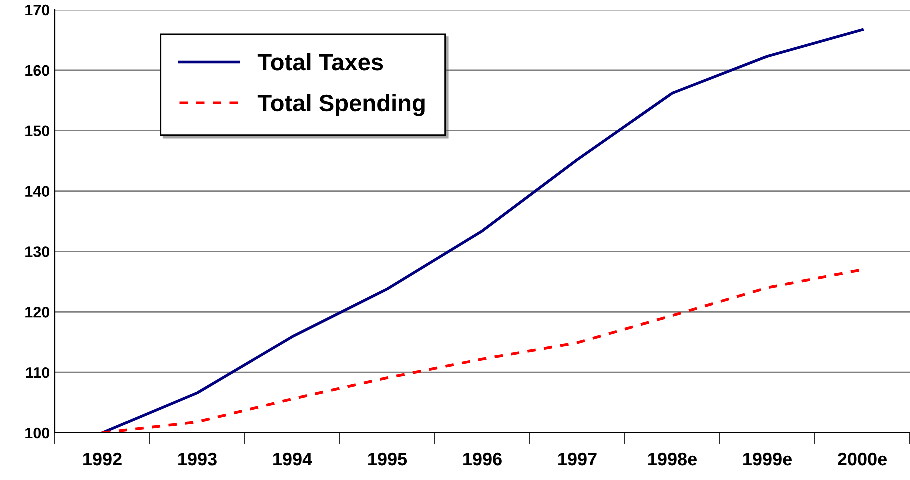 The width and height of the screenshot is (910, 480). Describe the element at coordinates (768, 459) in the screenshot. I see `x-tick-label: 1999e` at that location.